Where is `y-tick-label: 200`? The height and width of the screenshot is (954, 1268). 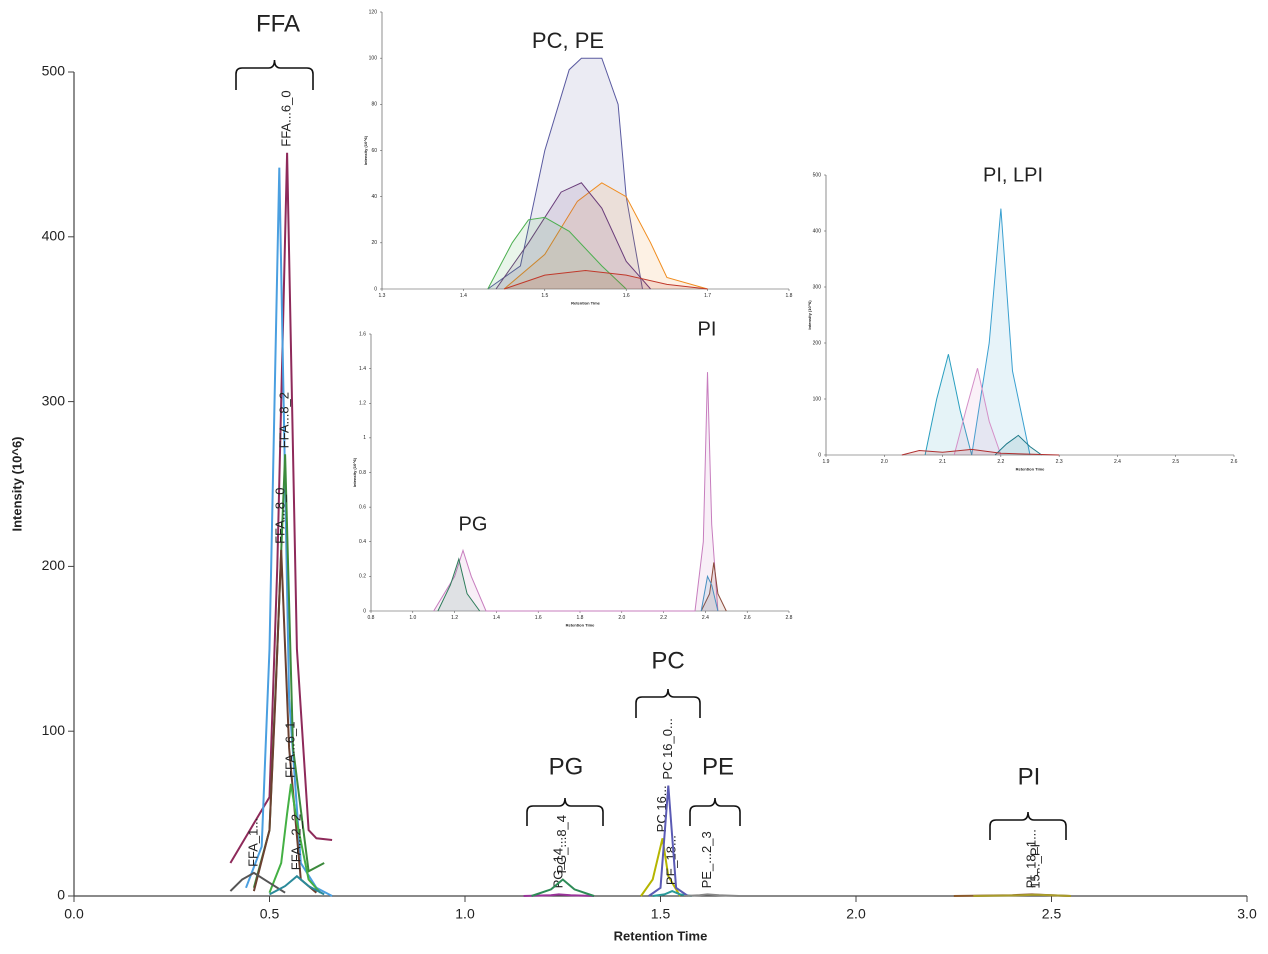 y-tick-label: 200 is located at coordinates (817, 343).